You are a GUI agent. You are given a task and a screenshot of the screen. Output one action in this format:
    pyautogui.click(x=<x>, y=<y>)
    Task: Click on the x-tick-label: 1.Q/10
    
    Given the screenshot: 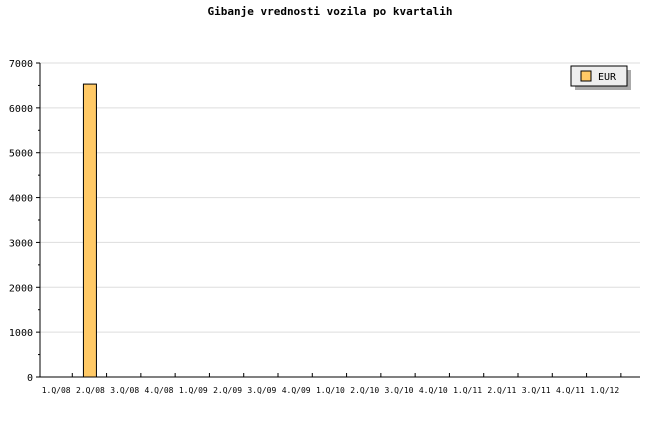 What is the action you would take?
    pyautogui.click(x=330, y=390)
    